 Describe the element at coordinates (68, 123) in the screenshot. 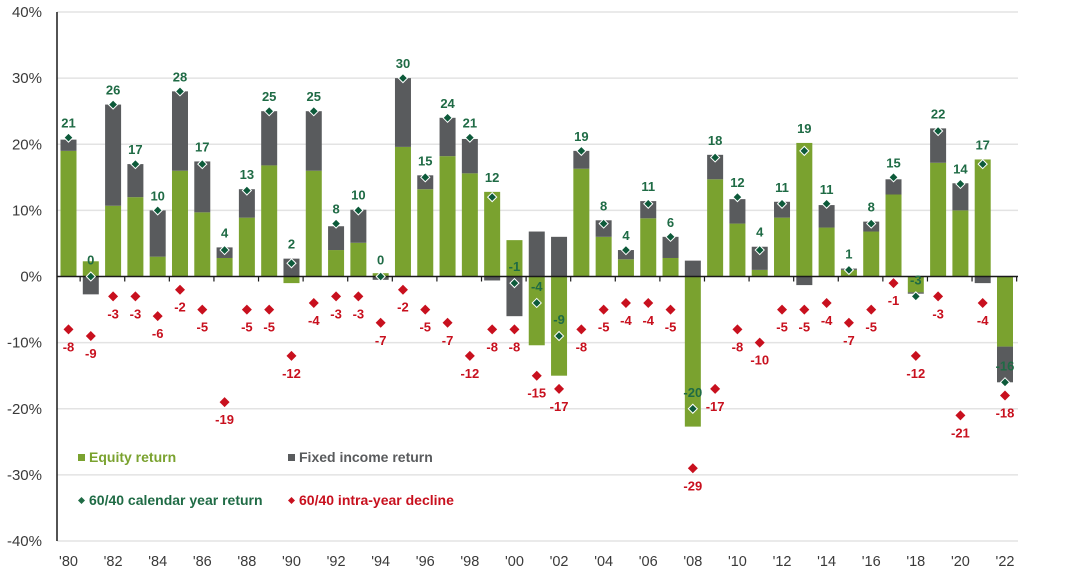

I see `calendar-return-label: 21` at that location.